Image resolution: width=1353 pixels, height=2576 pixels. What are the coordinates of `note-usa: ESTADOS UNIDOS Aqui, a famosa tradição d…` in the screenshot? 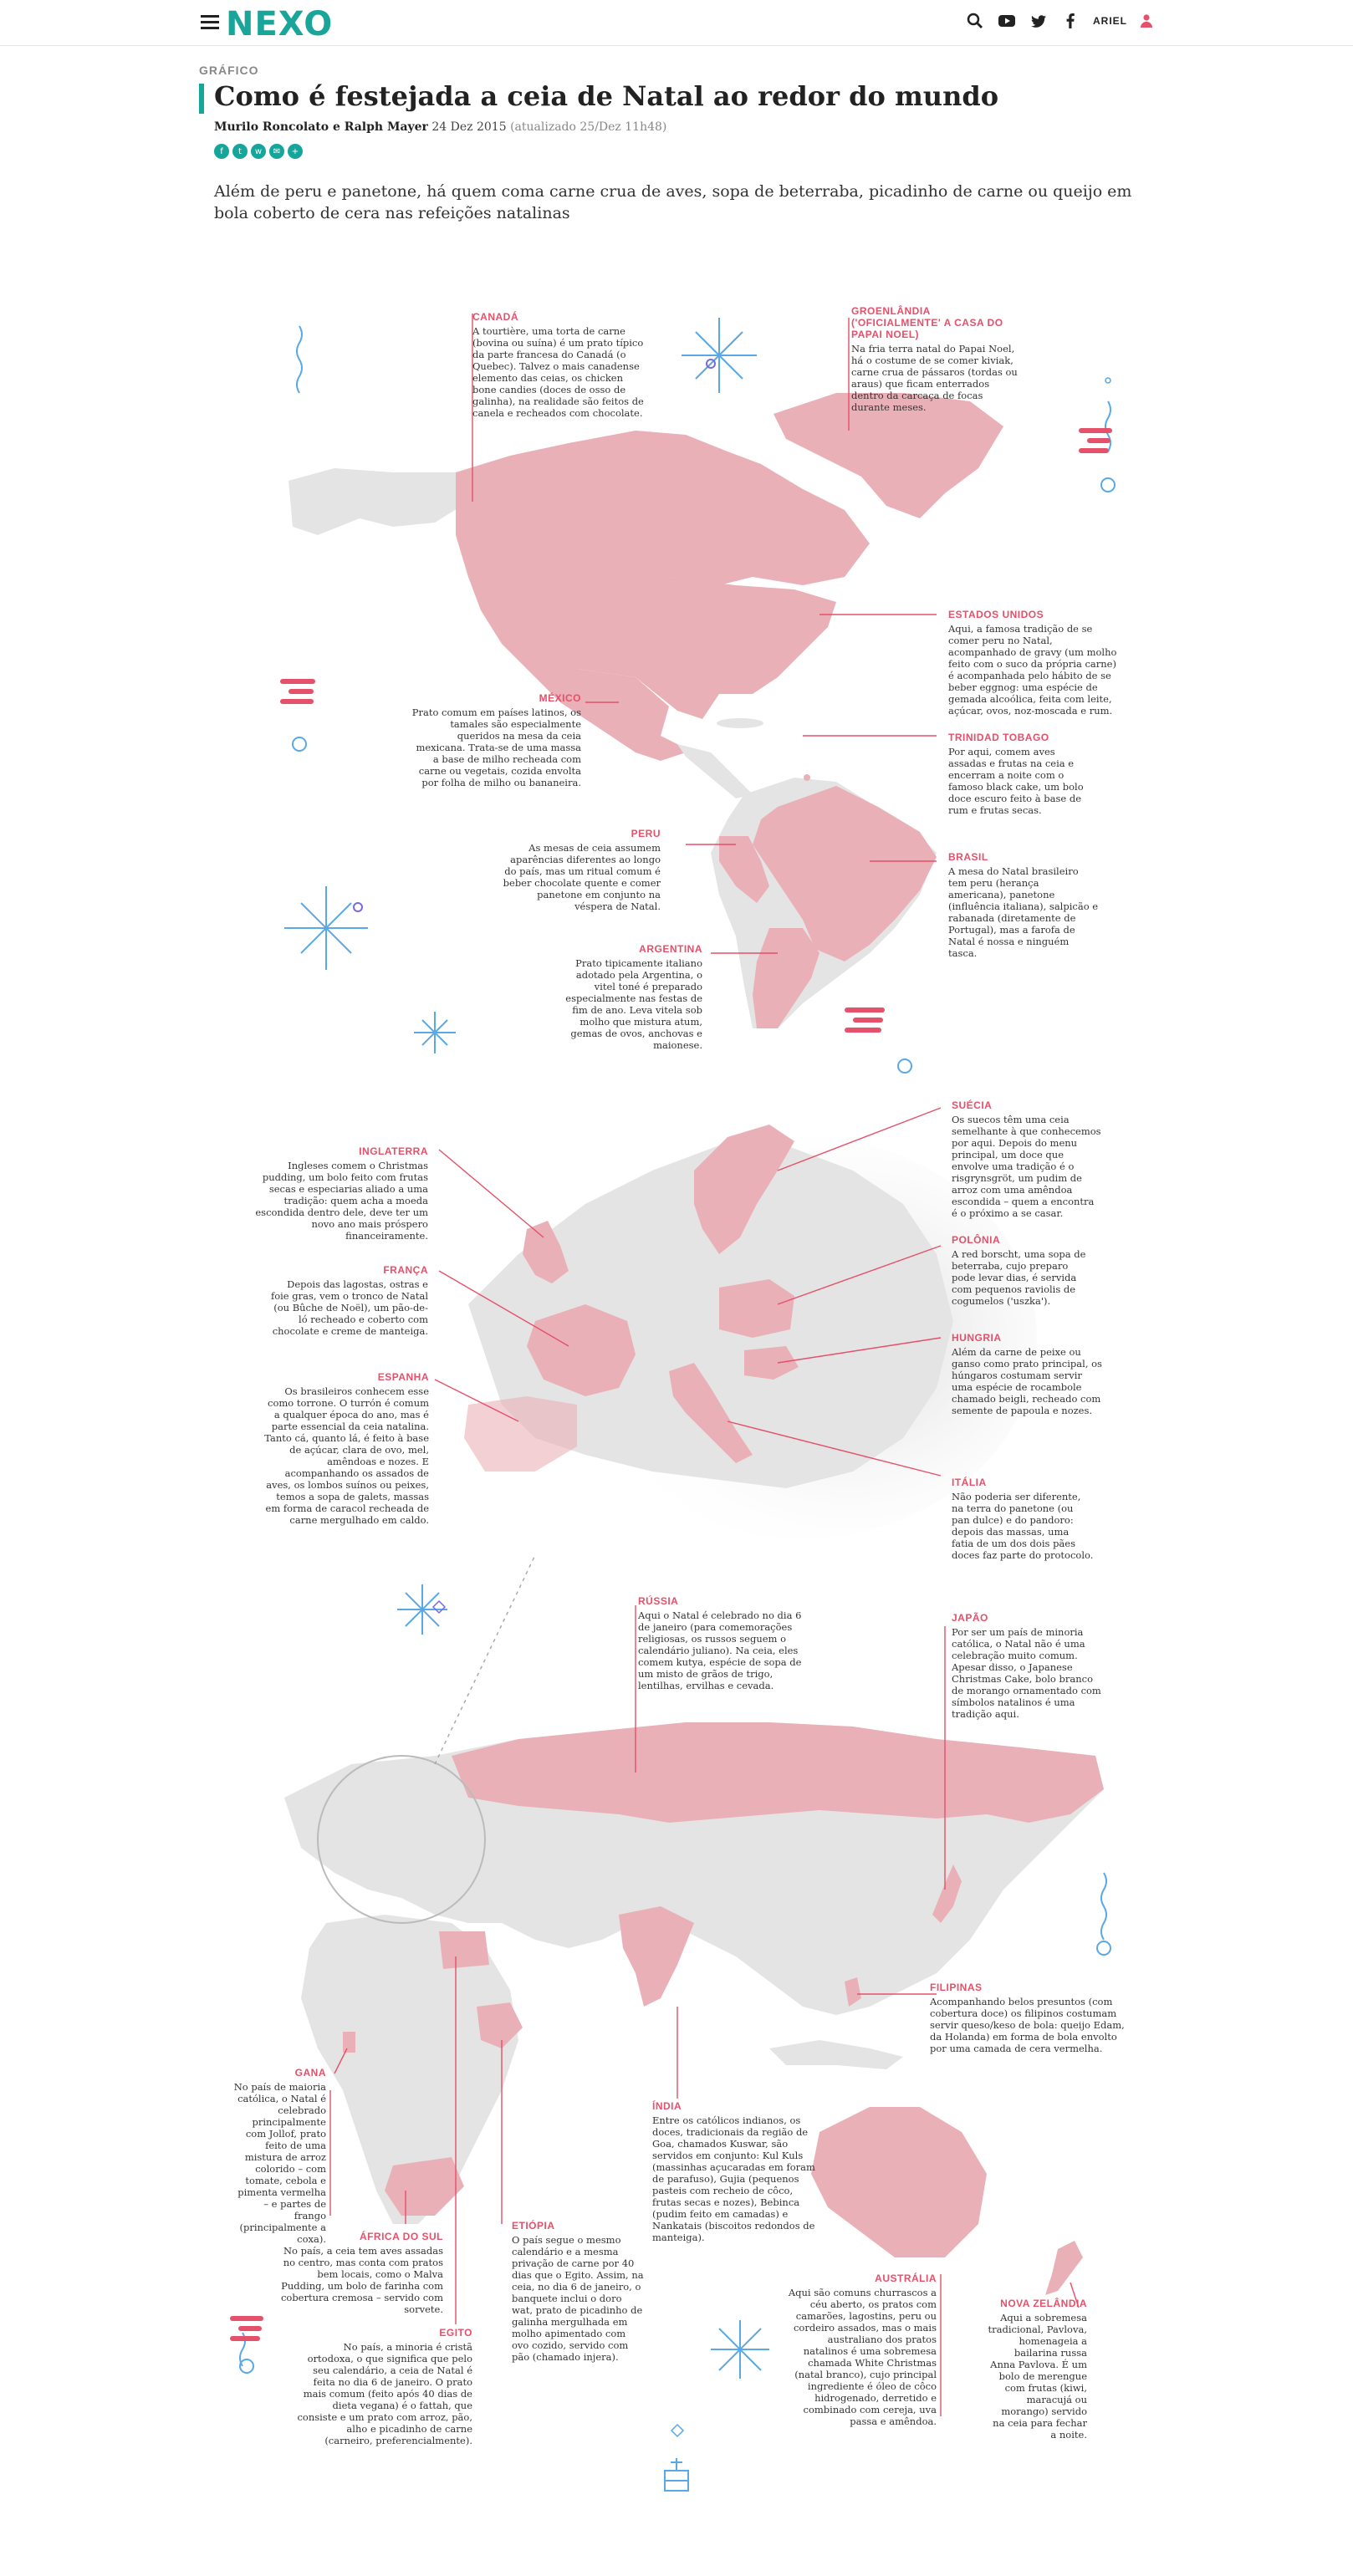 It's located at (1032, 663).